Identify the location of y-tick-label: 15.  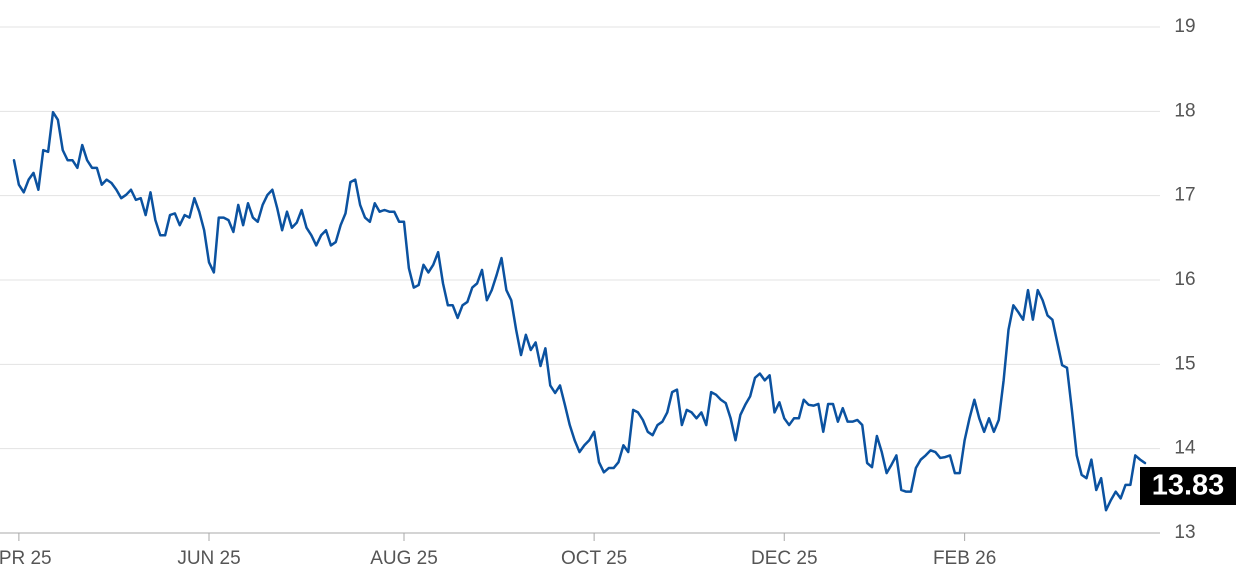
(1184, 363).